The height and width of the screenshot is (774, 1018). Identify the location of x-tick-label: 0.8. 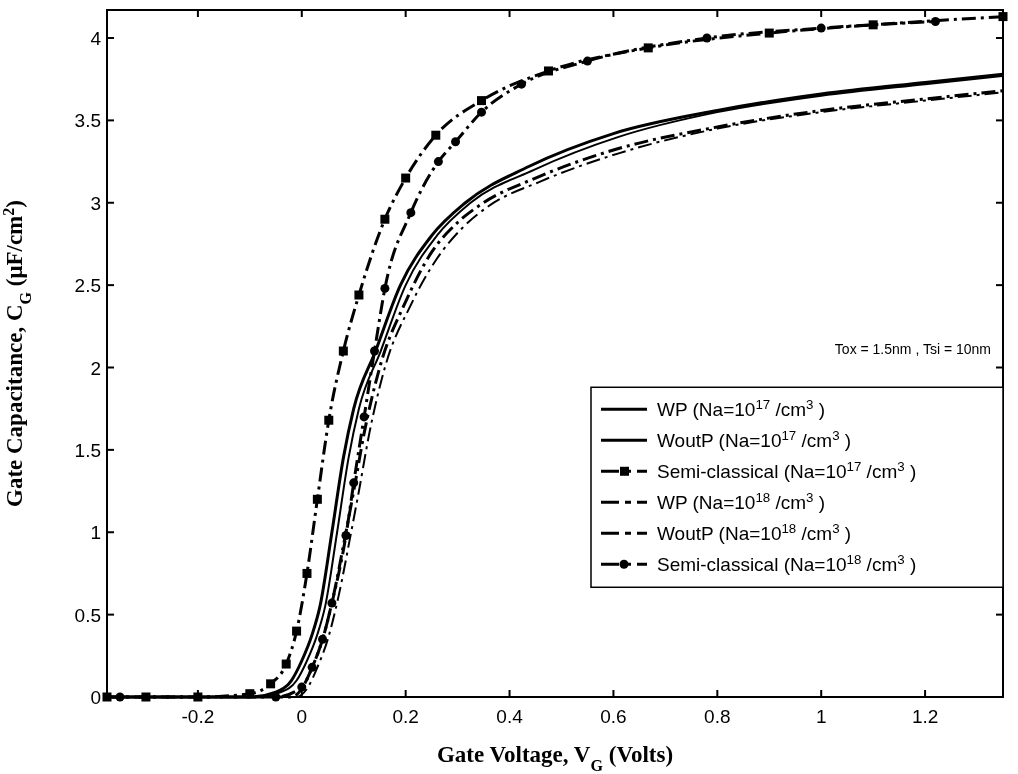
(717, 716).